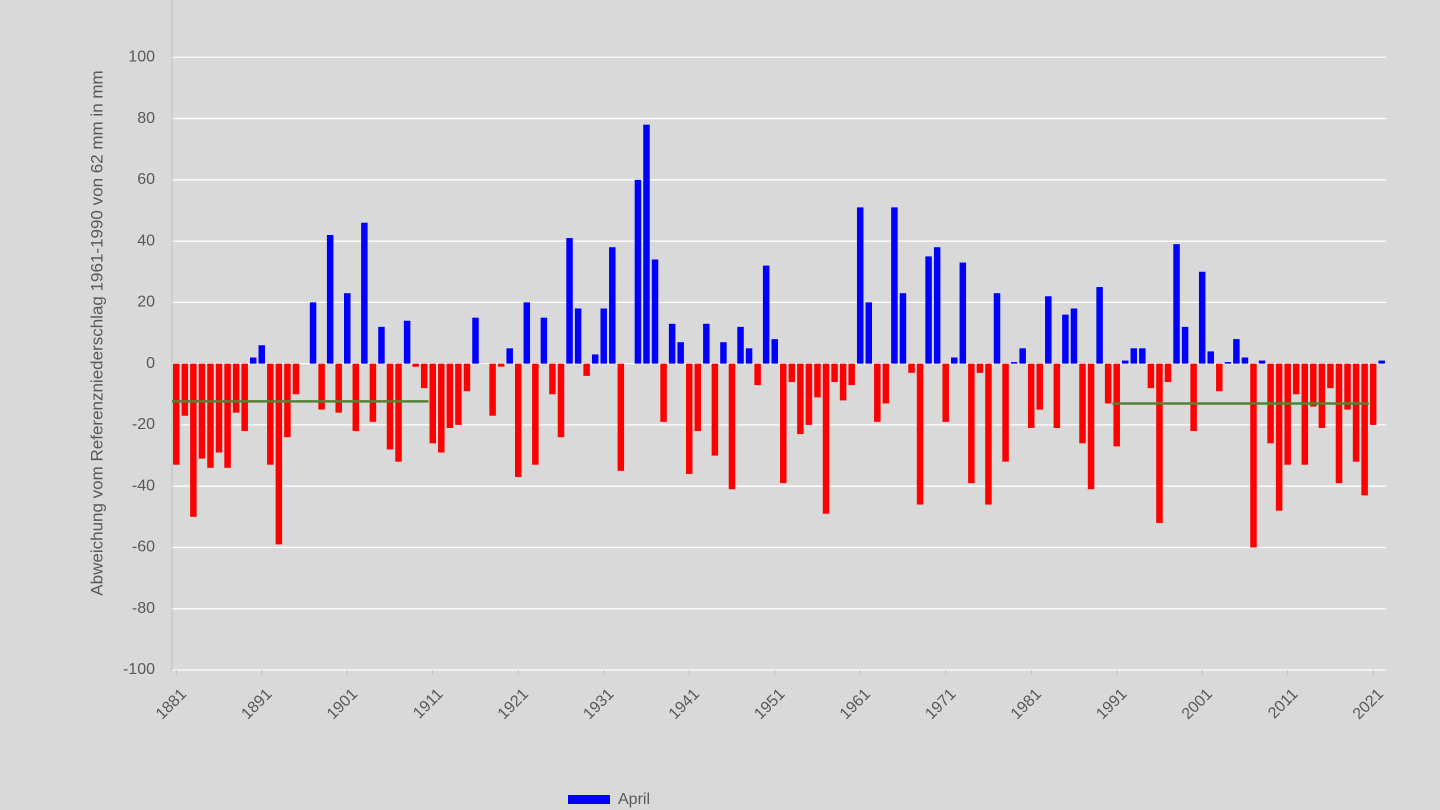 Image resolution: width=1440 pixels, height=810 pixels. What do you see at coordinates (634, 799) in the screenshot?
I see `legend-label: April` at bounding box center [634, 799].